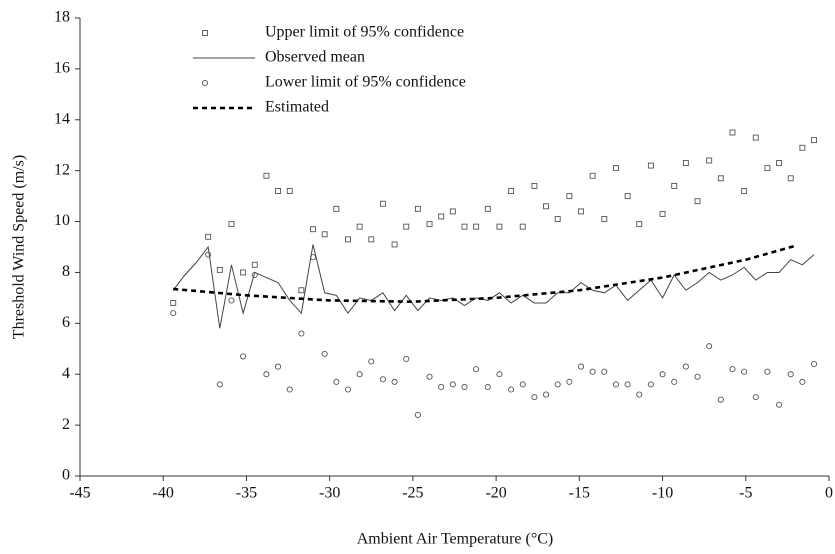 This screenshot has width=835, height=554. I want to click on y-tick-label: 4, so click(66, 373).